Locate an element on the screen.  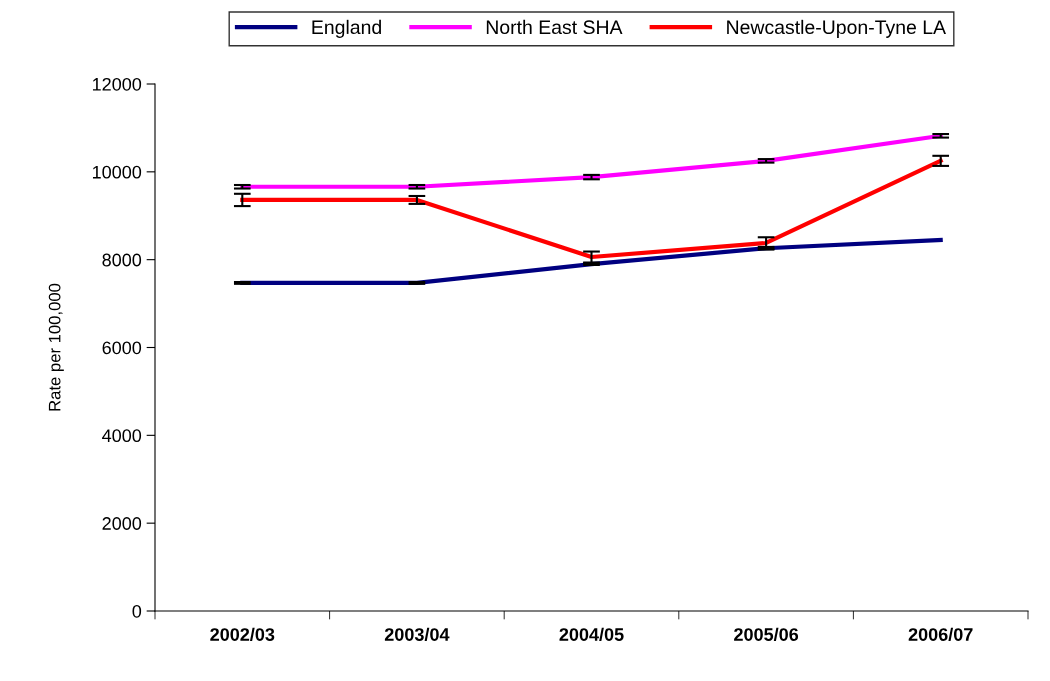
y-tick-label: 10000 is located at coordinates (117, 172).